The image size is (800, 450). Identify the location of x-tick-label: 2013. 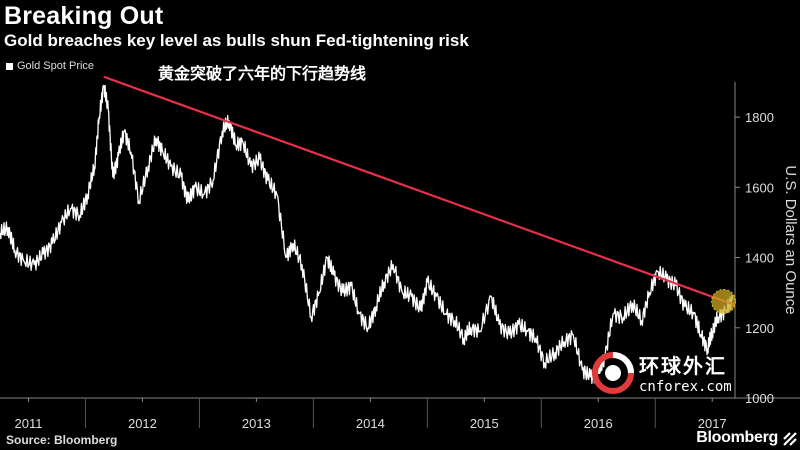
(256, 423).